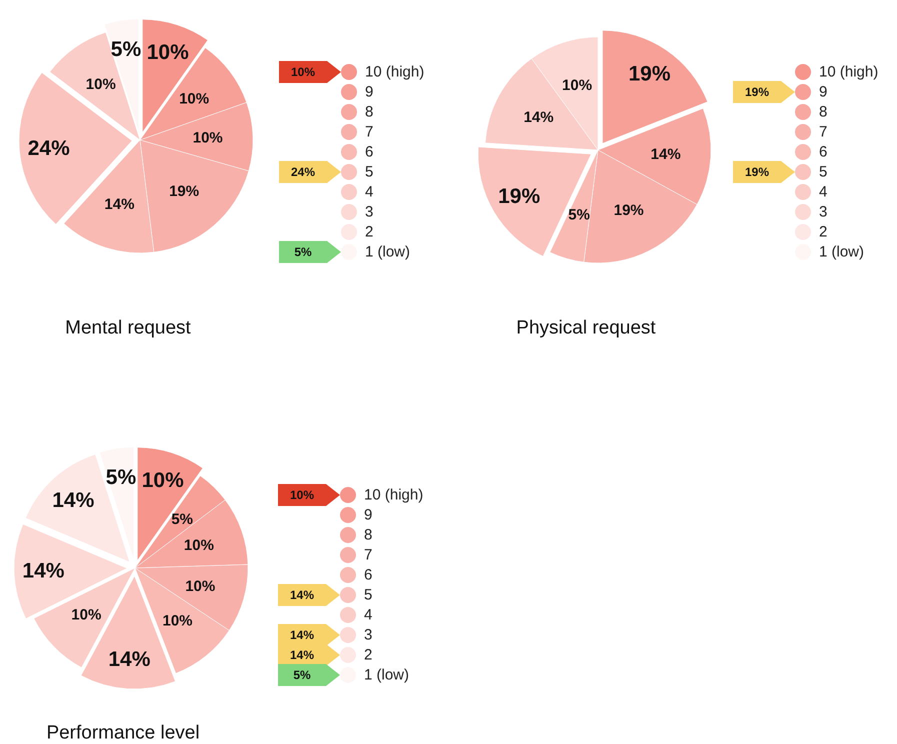  What do you see at coordinates (586, 328) in the screenshot?
I see `text: Physical request` at bounding box center [586, 328].